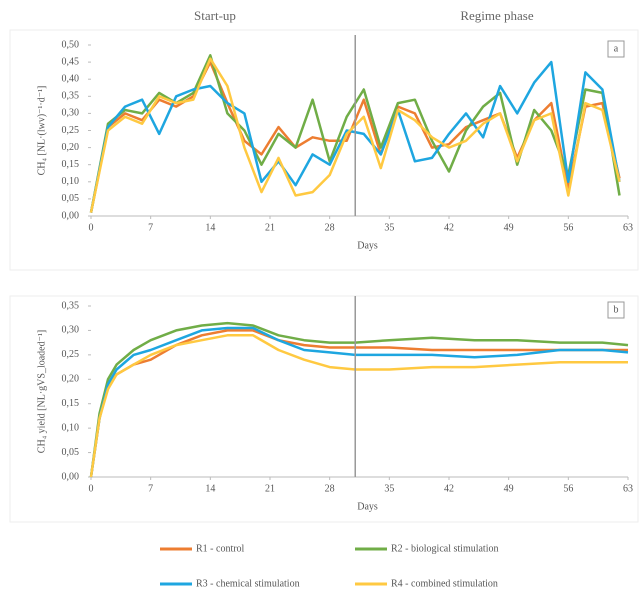 This screenshot has height=596, width=641. I want to click on legend-label: R2 - biological stimulation, so click(445, 548).